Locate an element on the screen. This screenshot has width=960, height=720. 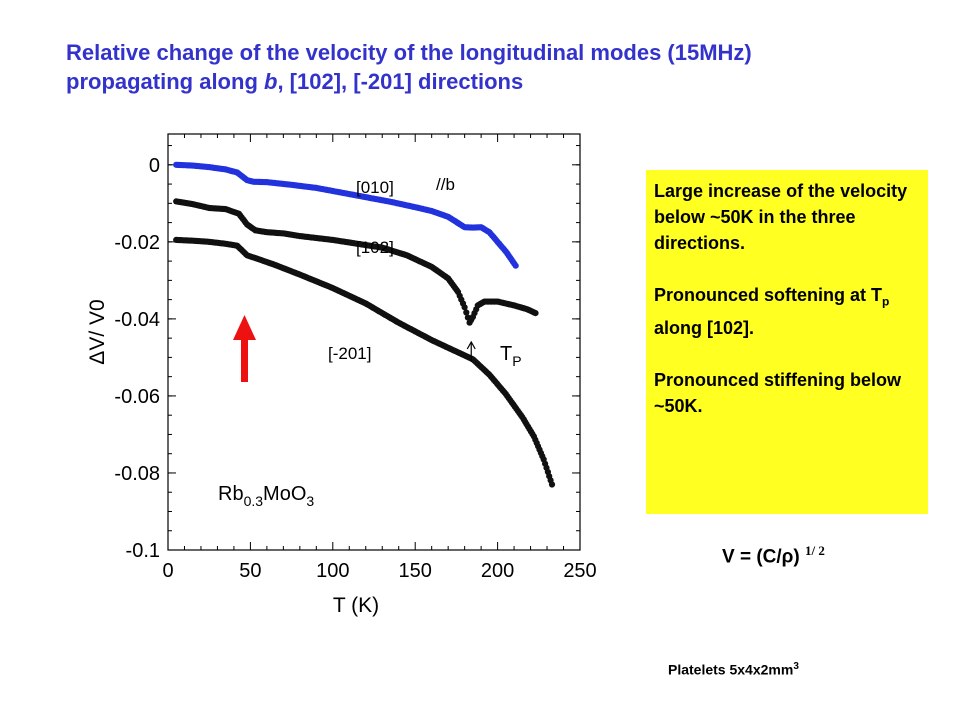
platelets-label: Platelets 5x4x2mm3 is located at coordinates (733, 669).